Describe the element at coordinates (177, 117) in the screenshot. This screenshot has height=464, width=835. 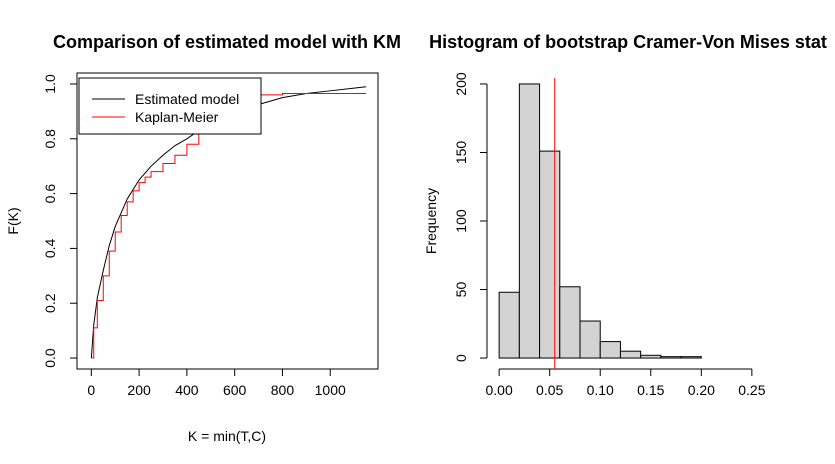
I see `legend-label-kaplan-meier: Kaplan-Meier` at that location.